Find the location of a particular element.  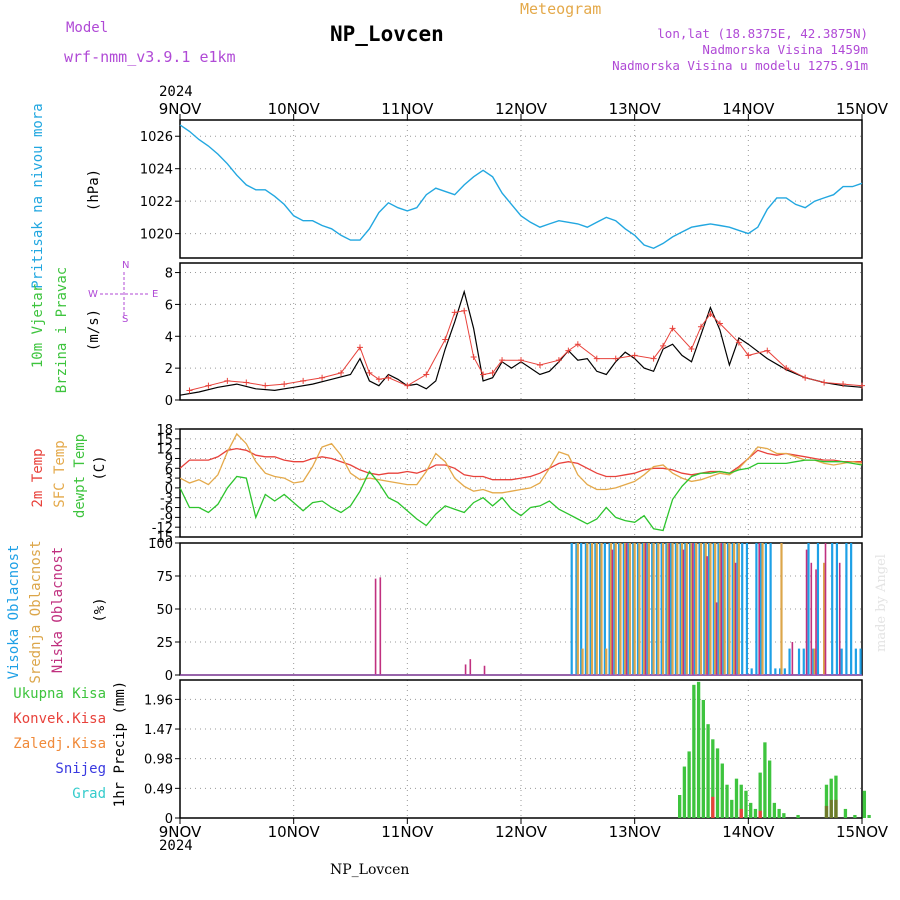

temp-2m-ylabel: 2m Temp is located at coordinates (38, 477).